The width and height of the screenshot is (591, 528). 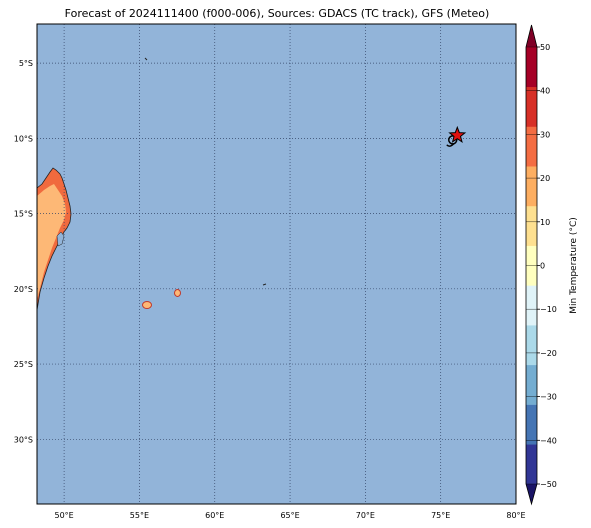 I want to click on latitude-tick-labels: 5°S 10°S 15°S 20°S 25°S 30°S, so click(x=23, y=251).